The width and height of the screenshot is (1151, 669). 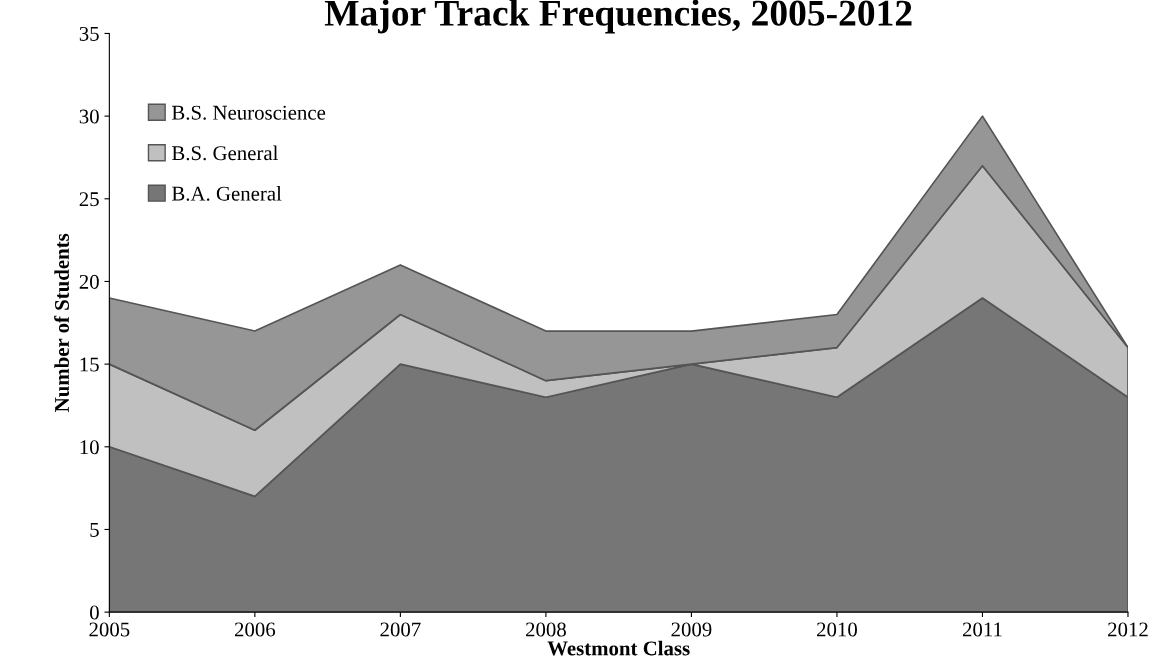 What do you see at coordinates (545, 629) in the screenshot?
I see `x-tick-label: 2008` at bounding box center [545, 629].